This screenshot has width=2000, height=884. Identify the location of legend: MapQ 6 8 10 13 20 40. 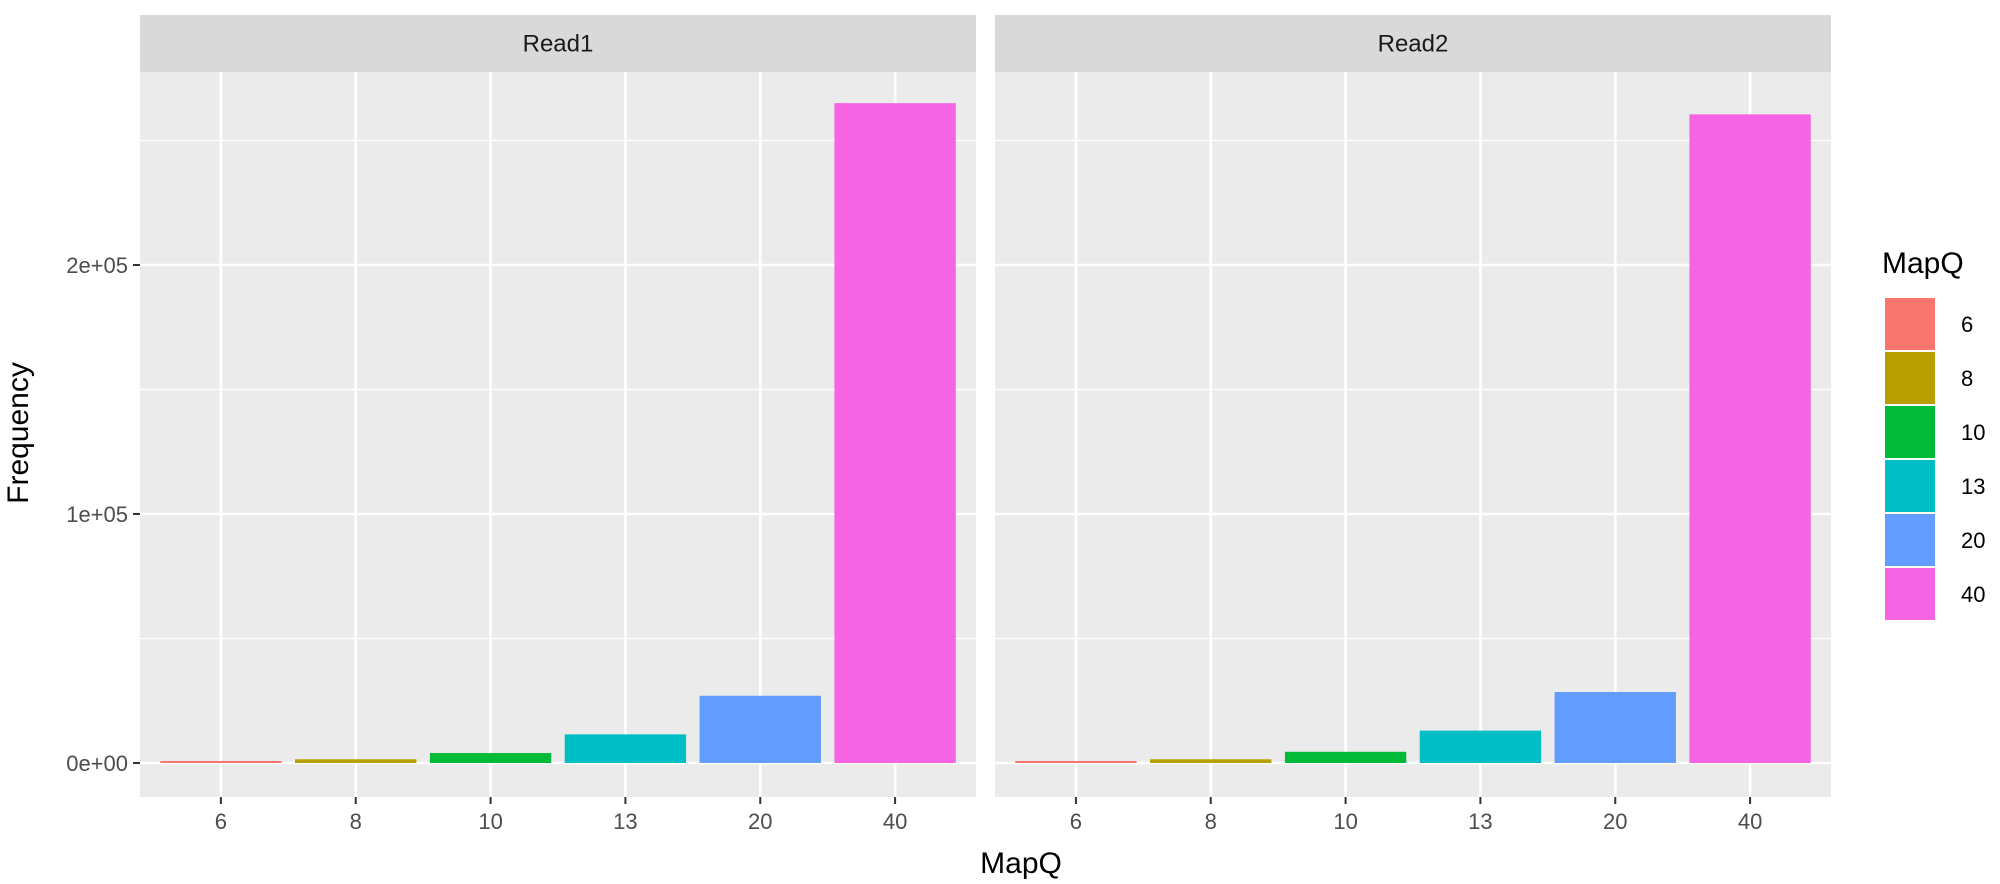
(1933, 433).